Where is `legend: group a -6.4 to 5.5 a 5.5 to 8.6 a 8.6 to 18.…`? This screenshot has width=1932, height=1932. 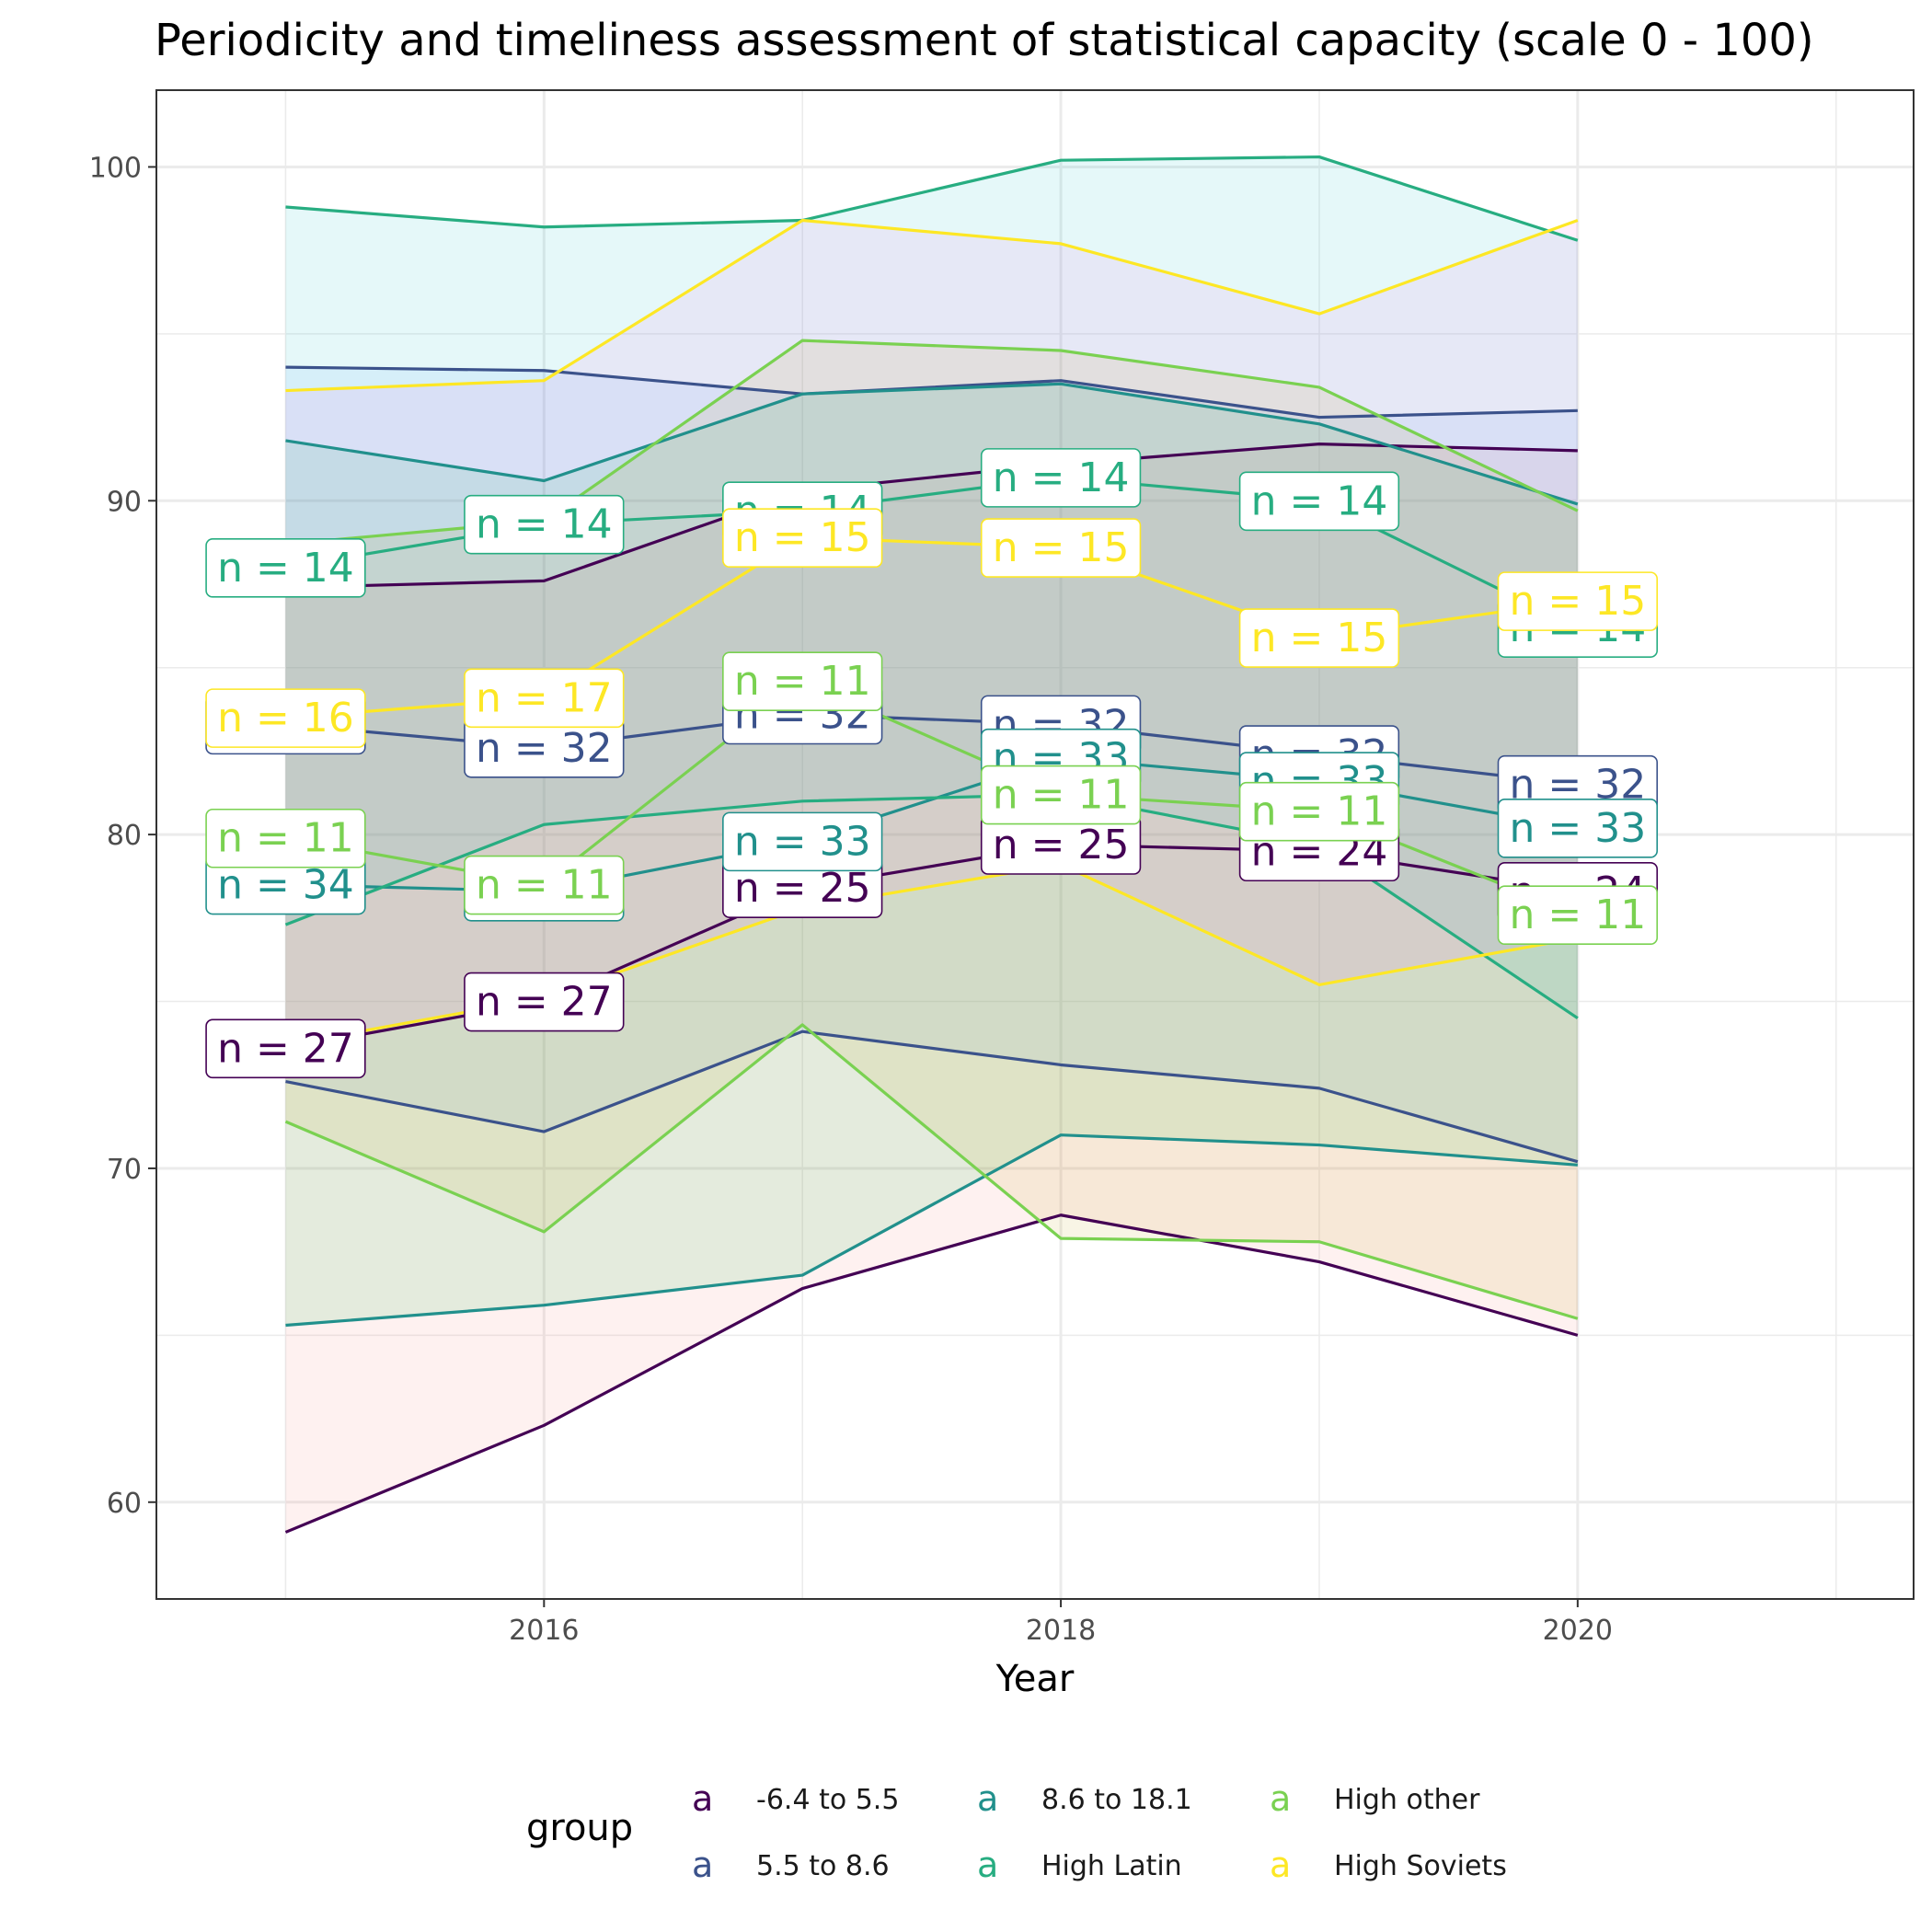
legend: group a -6.4 to 5.5 a 5.5 to 8.6 a 8.6 to 18.… is located at coordinates (1016, 1831).